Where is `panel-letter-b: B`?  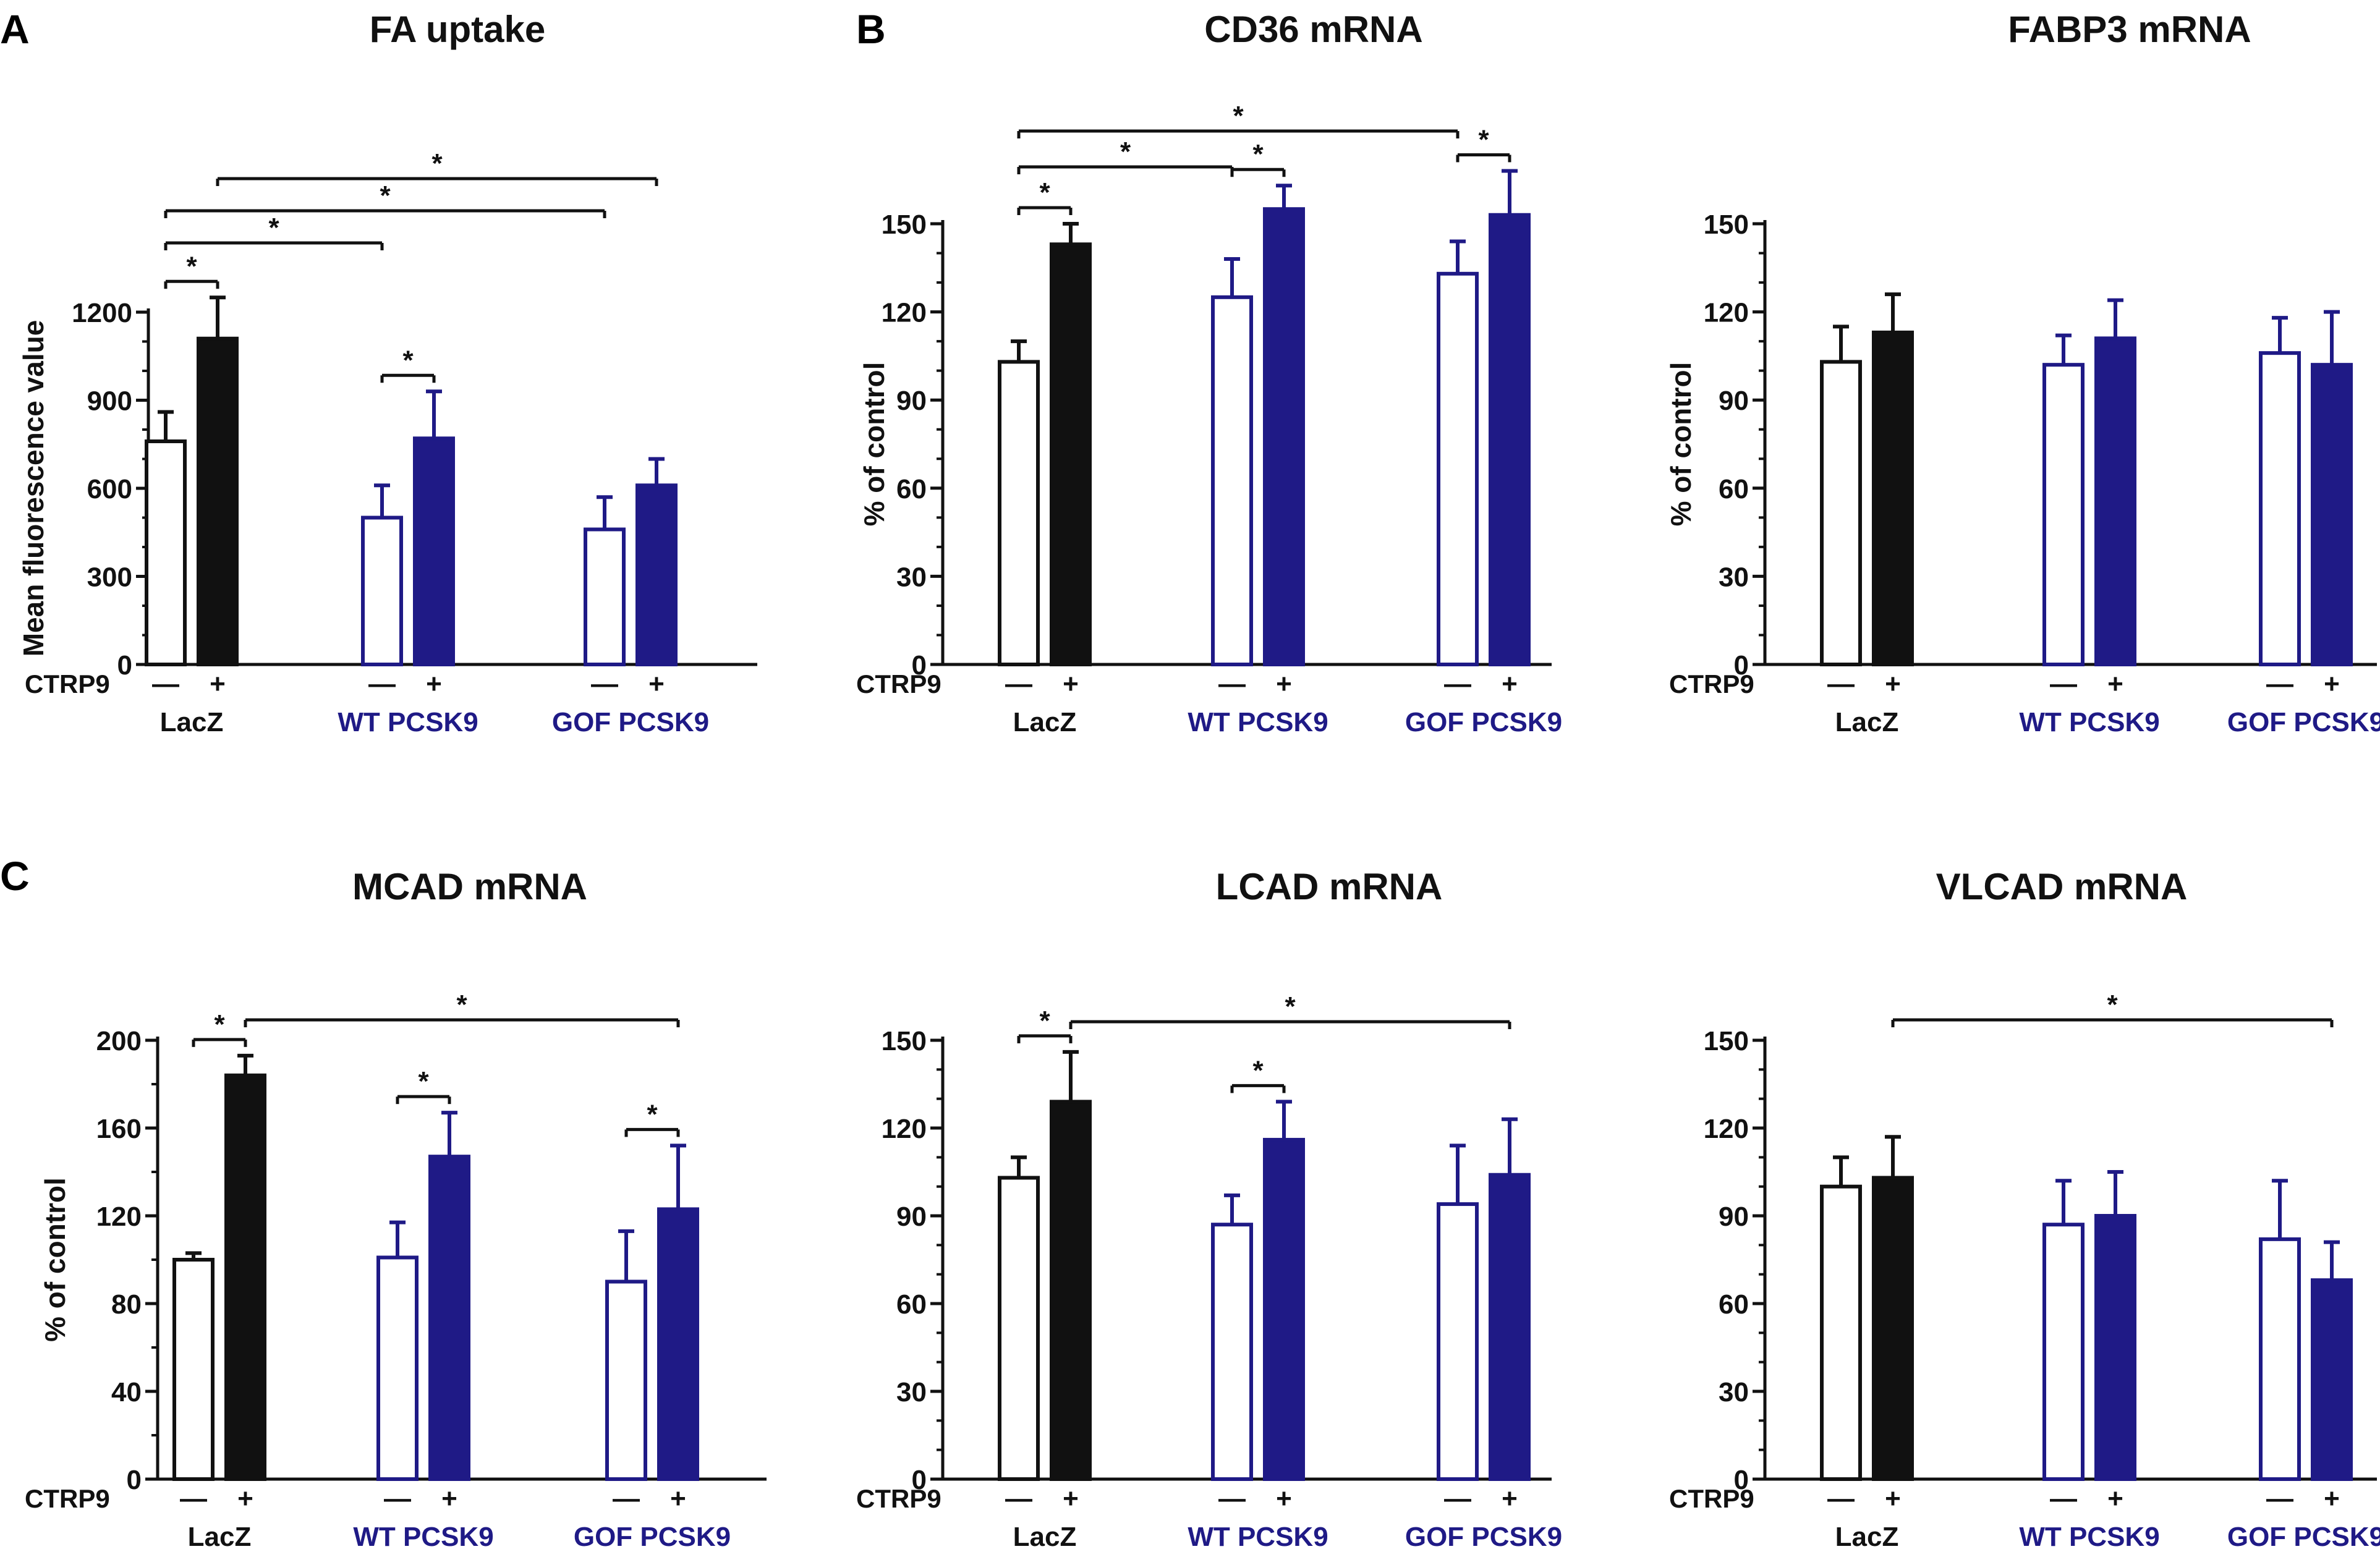
panel-letter-b: B is located at coordinates (871, 29).